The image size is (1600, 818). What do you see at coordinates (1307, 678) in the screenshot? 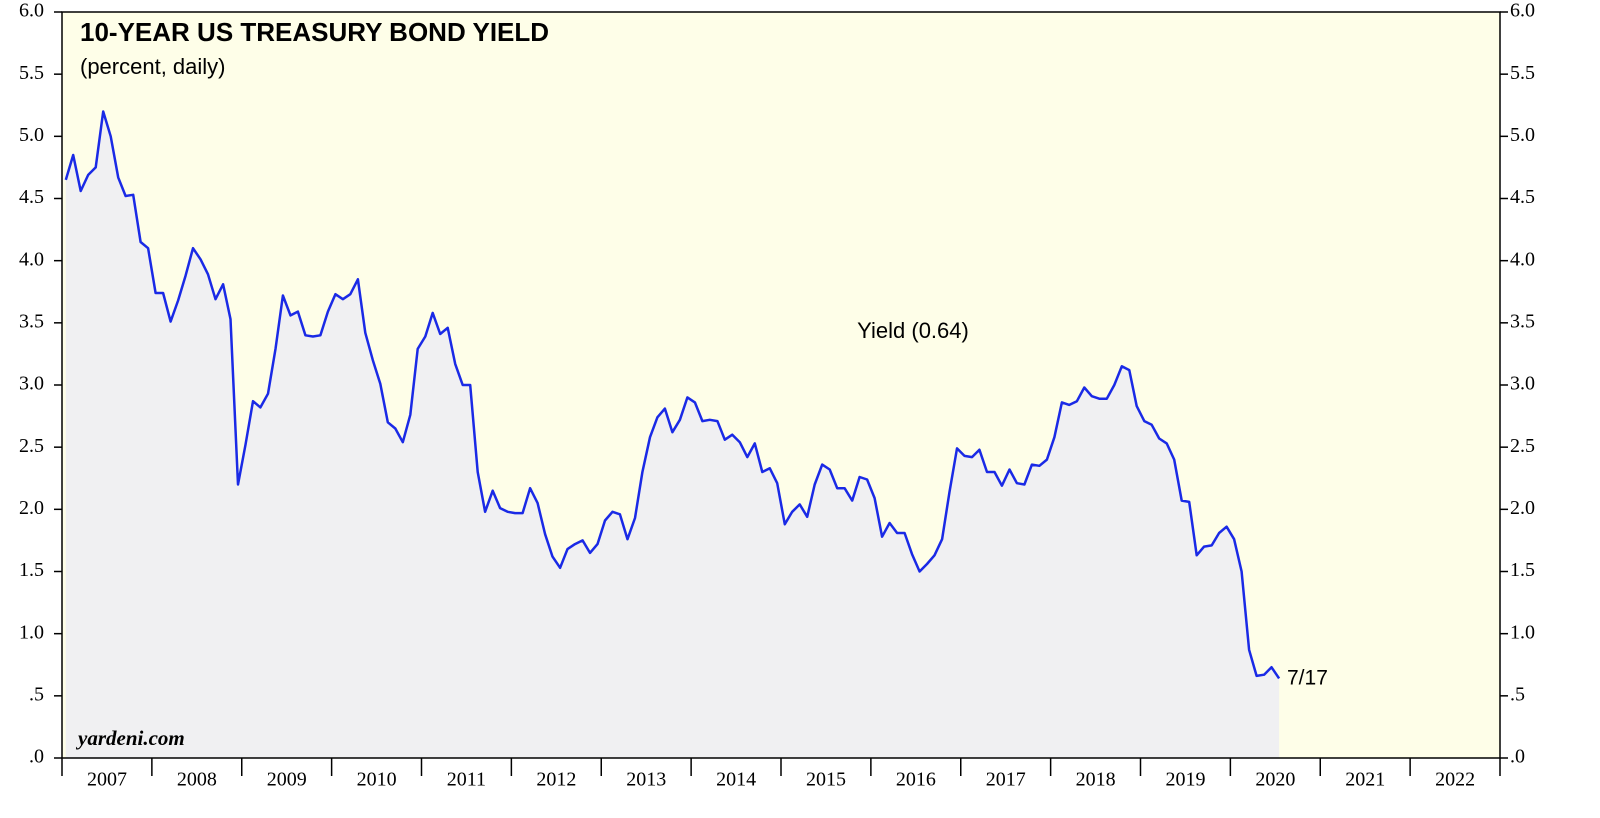
I see `end-date-label: 7/17` at bounding box center [1307, 678].